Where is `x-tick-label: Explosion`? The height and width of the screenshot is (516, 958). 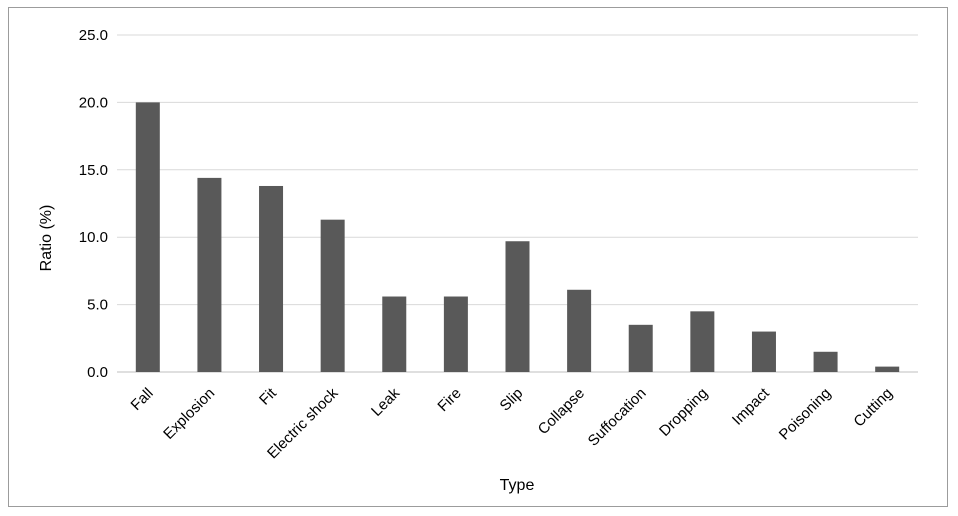 x-tick-label: Explosion is located at coordinates (189, 414).